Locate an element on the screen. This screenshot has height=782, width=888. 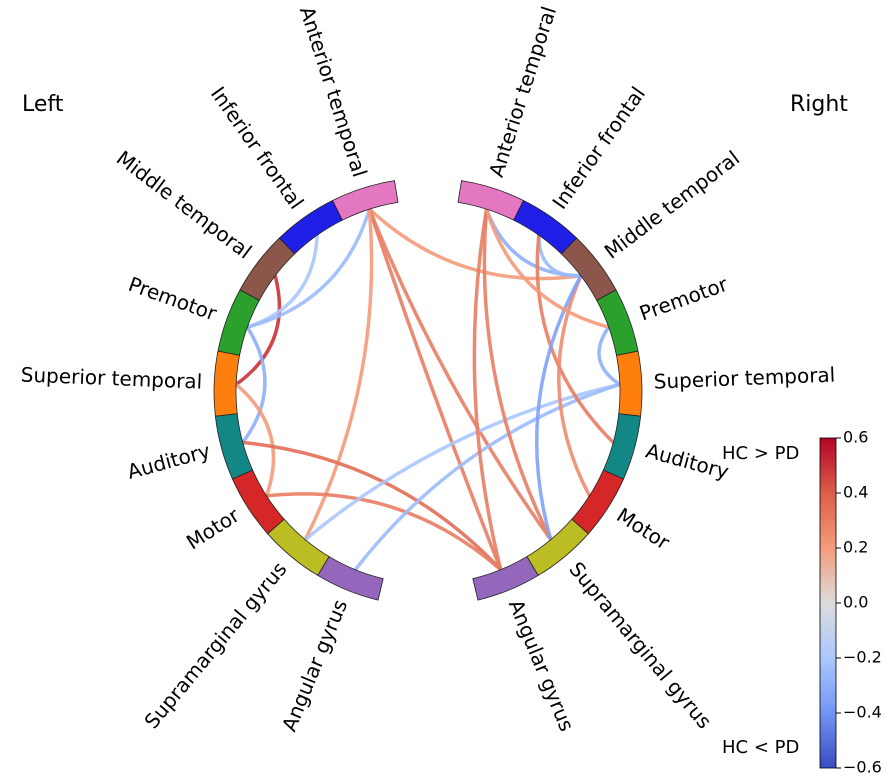
node-segment-l-supramarginal-gyrus is located at coordinates (298, 547).